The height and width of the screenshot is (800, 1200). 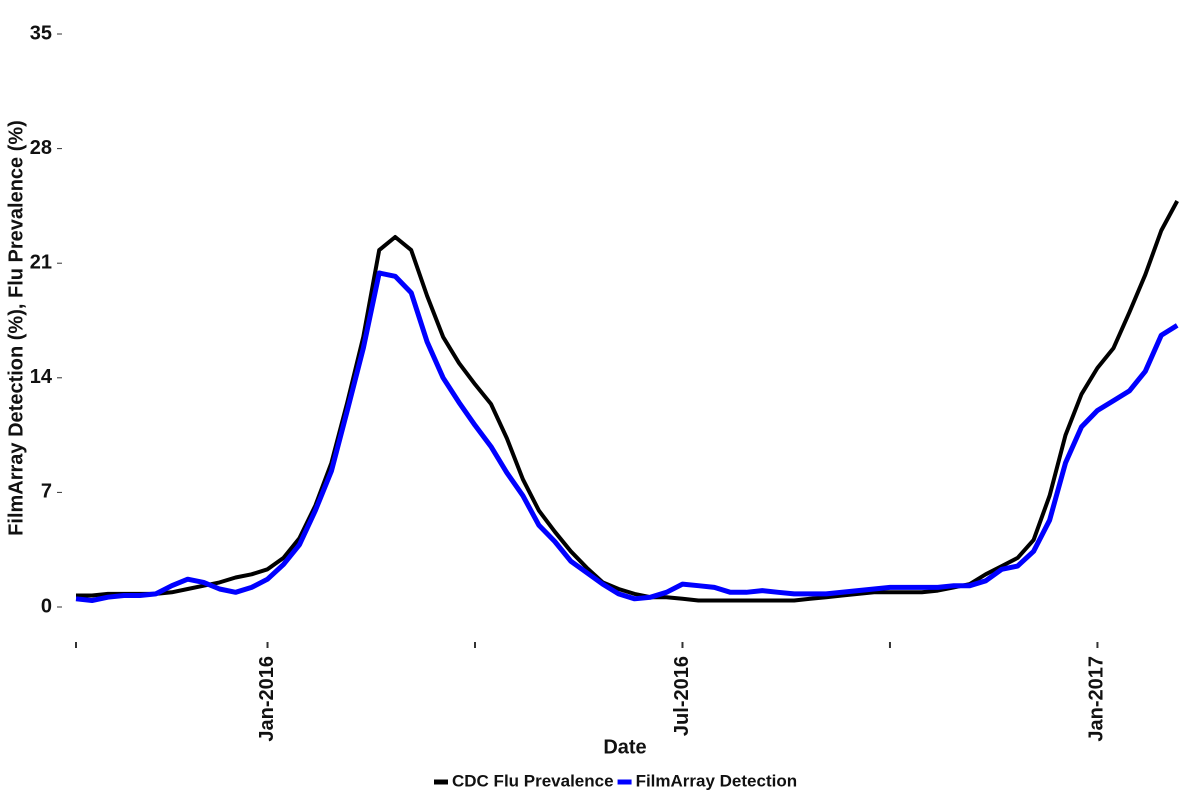 What do you see at coordinates (46, 492) in the screenshot?
I see `y-tick-label: 7` at bounding box center [46, 492].